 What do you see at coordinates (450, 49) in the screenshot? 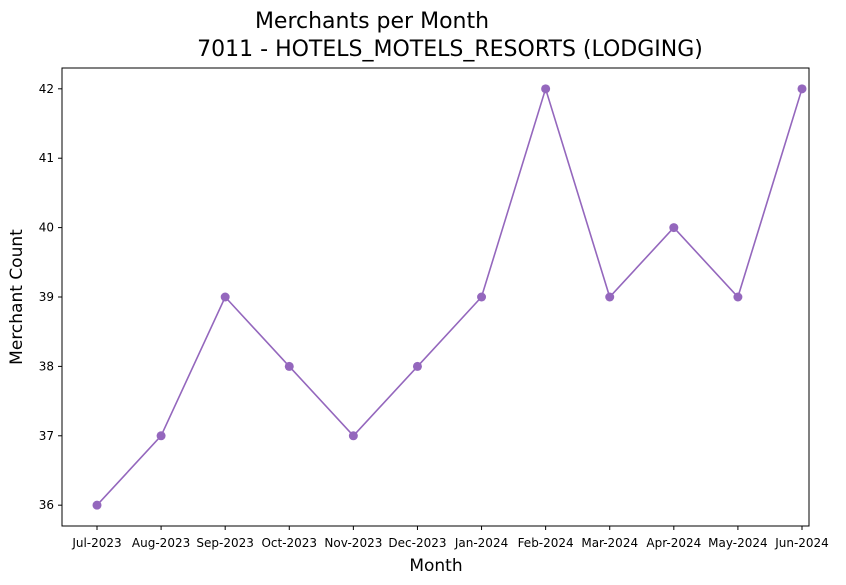
I see `chart-subtitle: 7011 - HOTELS_MOTELS_RESORTS (LODGING)` at bounding box center [450, 49].